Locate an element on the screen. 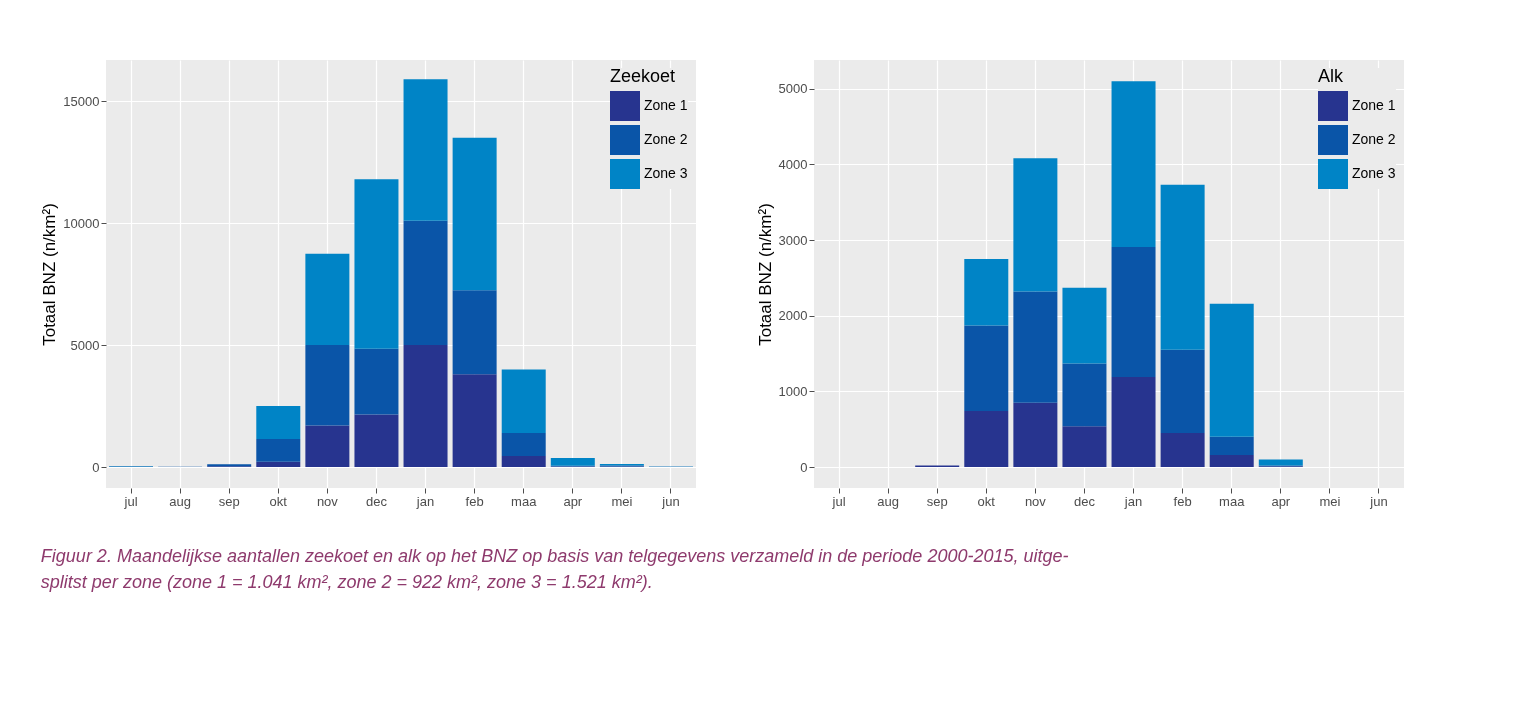 The image size is (1525, 711). text: splitst per zone (zone 1 = 1.041 km², zone 2 = 922 km², zone 3 = 1.521 km²). is located at coordinates (346, 582).